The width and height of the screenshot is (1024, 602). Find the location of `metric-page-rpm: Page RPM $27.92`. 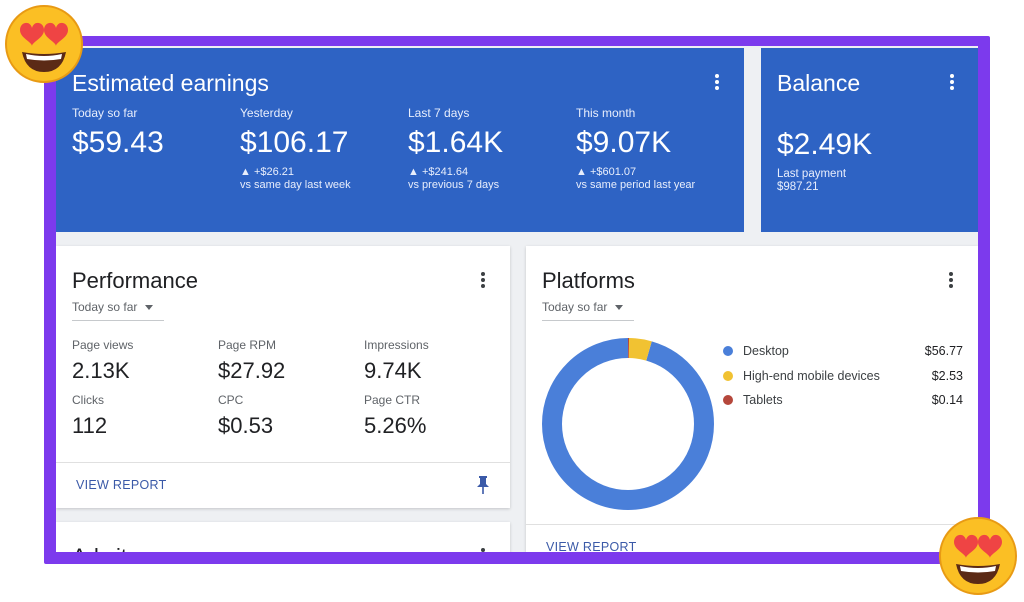

metric-page-rpm: Page RPM $27.92 is located at coordinates (251, 361).